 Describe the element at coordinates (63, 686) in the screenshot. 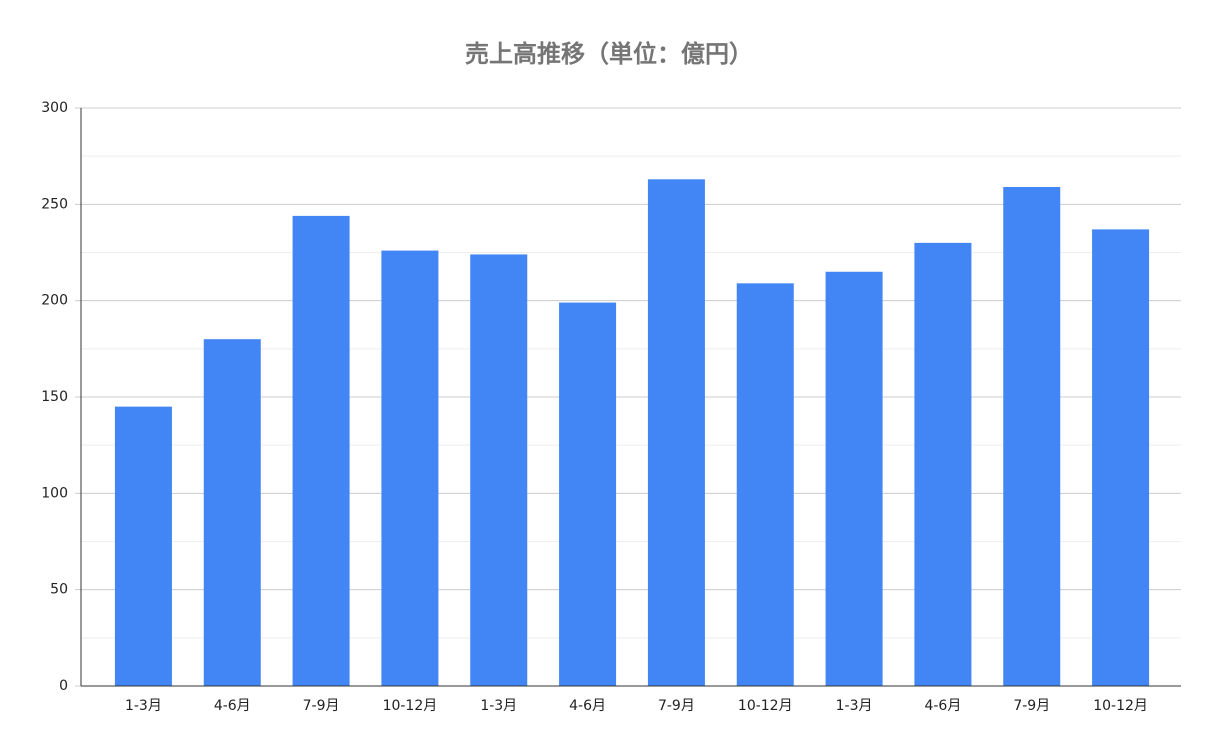

I see `y-tick-label: 0` at that location.